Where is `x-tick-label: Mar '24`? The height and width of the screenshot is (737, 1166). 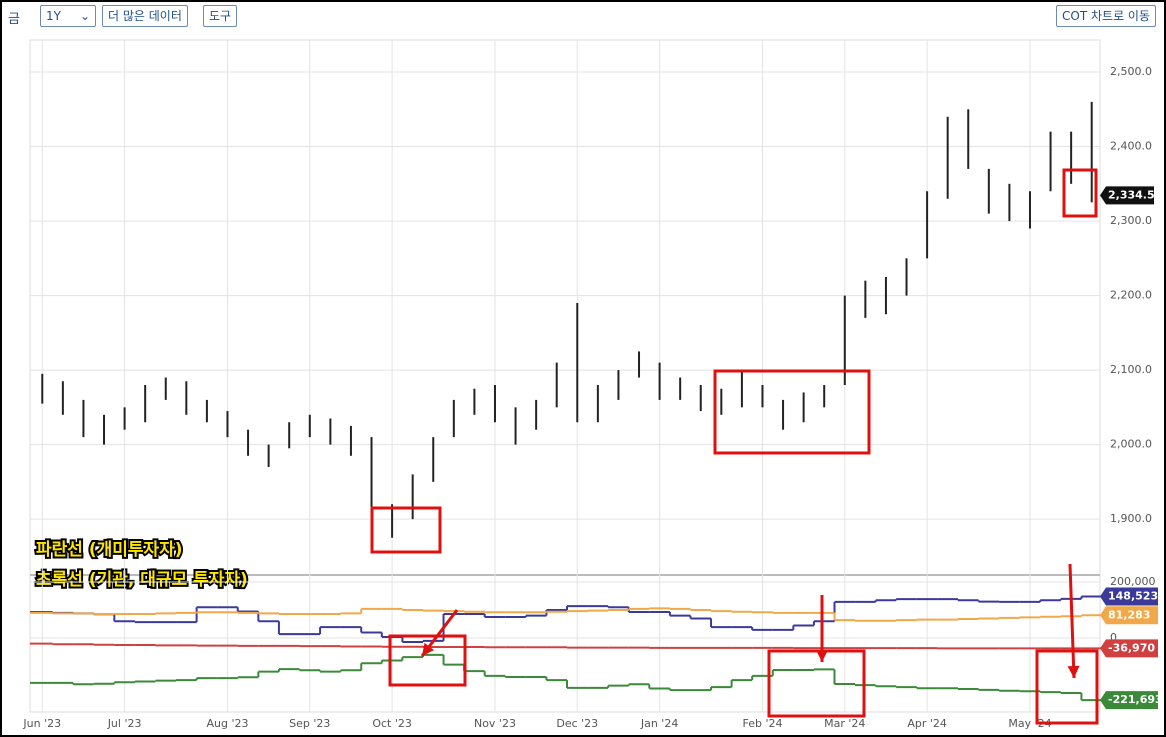 x-tick-label: Mar '24 is located at coordinates (844, 723).